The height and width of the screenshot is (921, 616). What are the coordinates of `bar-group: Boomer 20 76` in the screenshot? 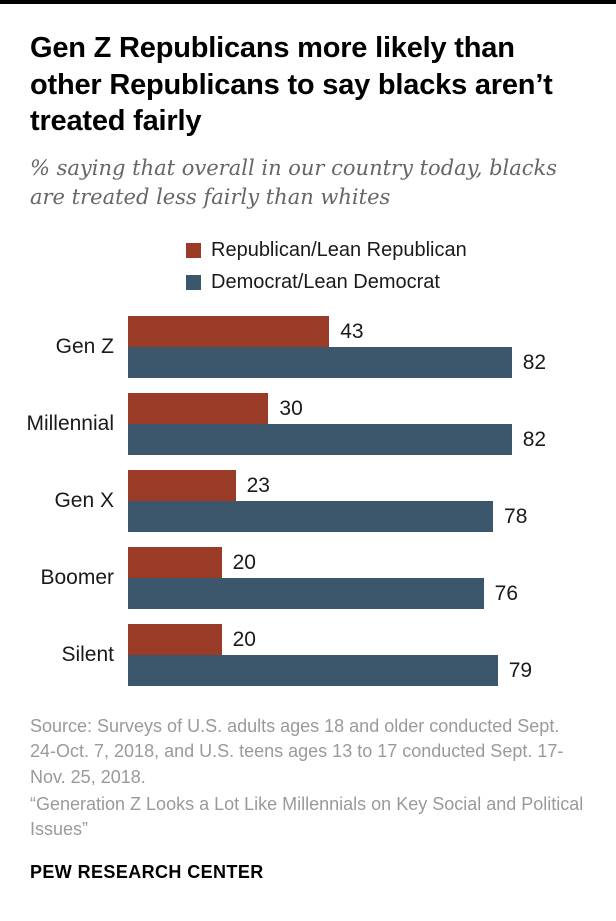 It's located at (298, 578).